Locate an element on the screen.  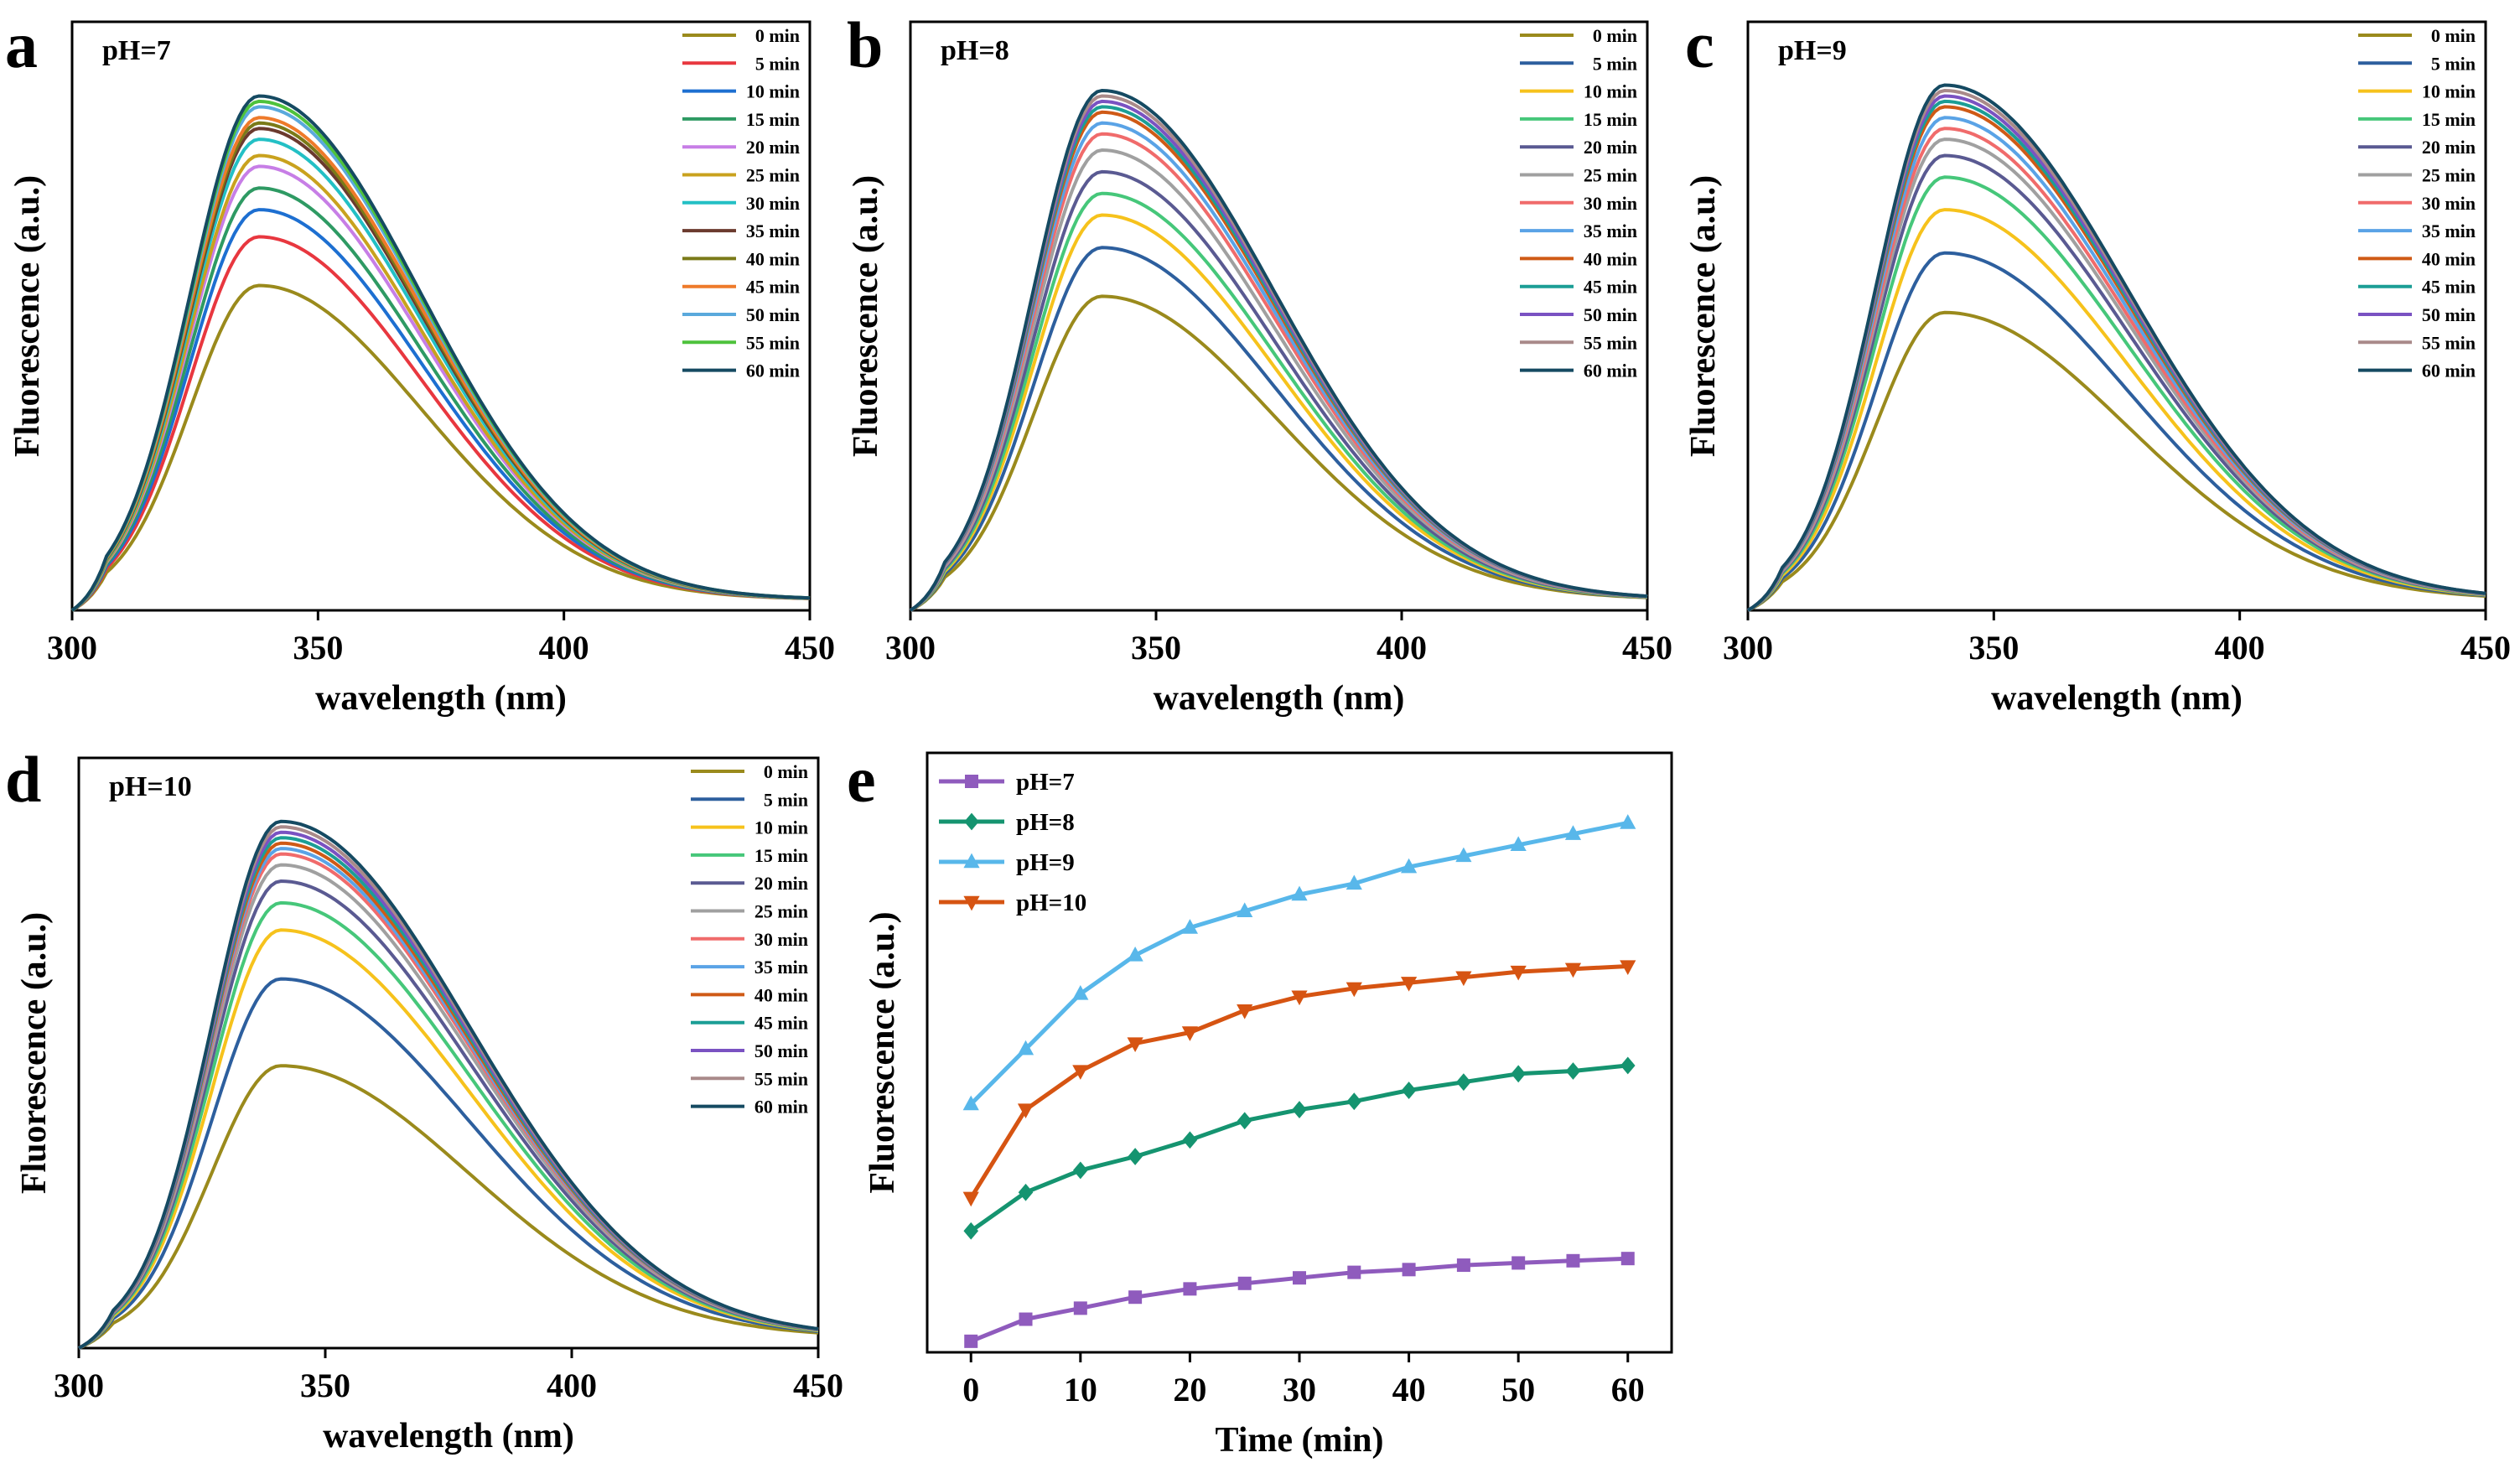
inset-title: pH=8 is located at coordinates (975, 50).